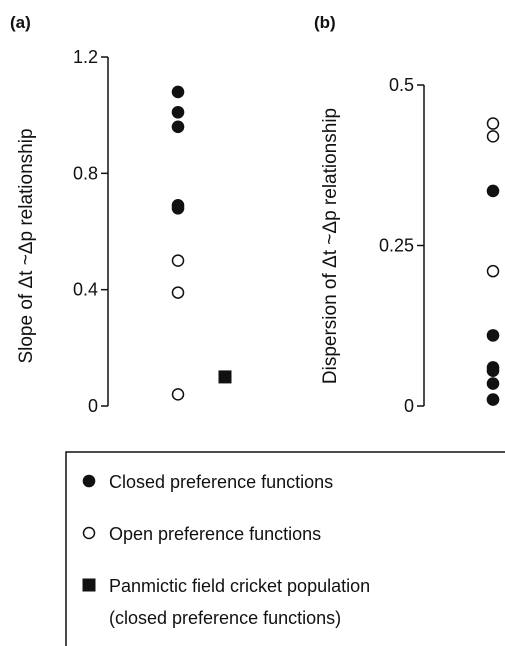  I want to click on legend-item-label: Closed preference functions, so click(221, 482).